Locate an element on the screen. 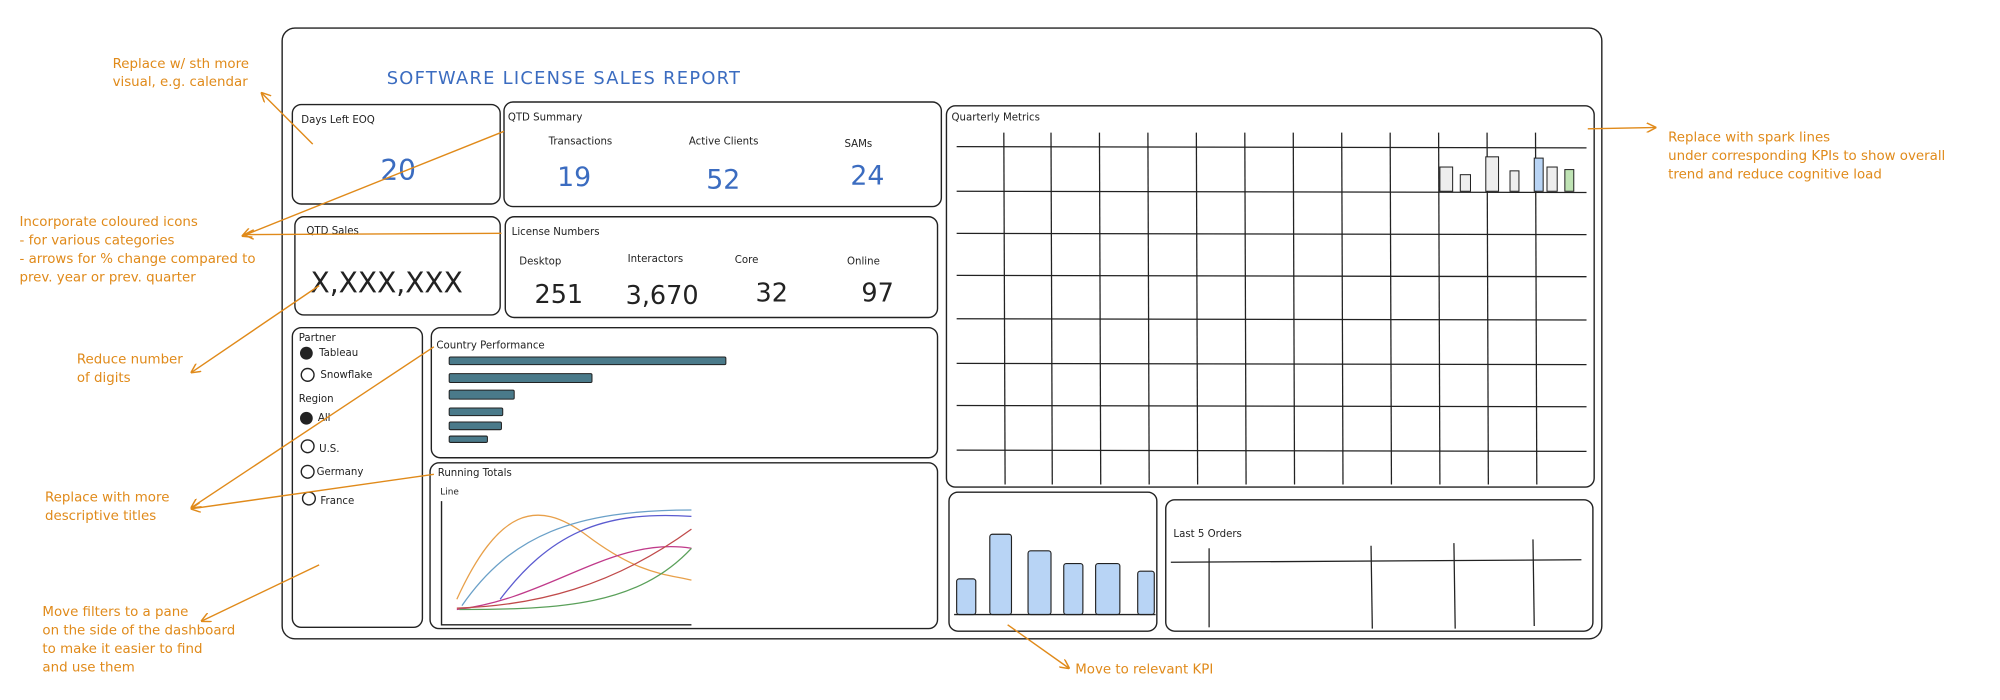 This screenshot has height=700, width=2000. title: SOFTWARE LICENSE SALES REPORT is located at coordinates (564, 78).